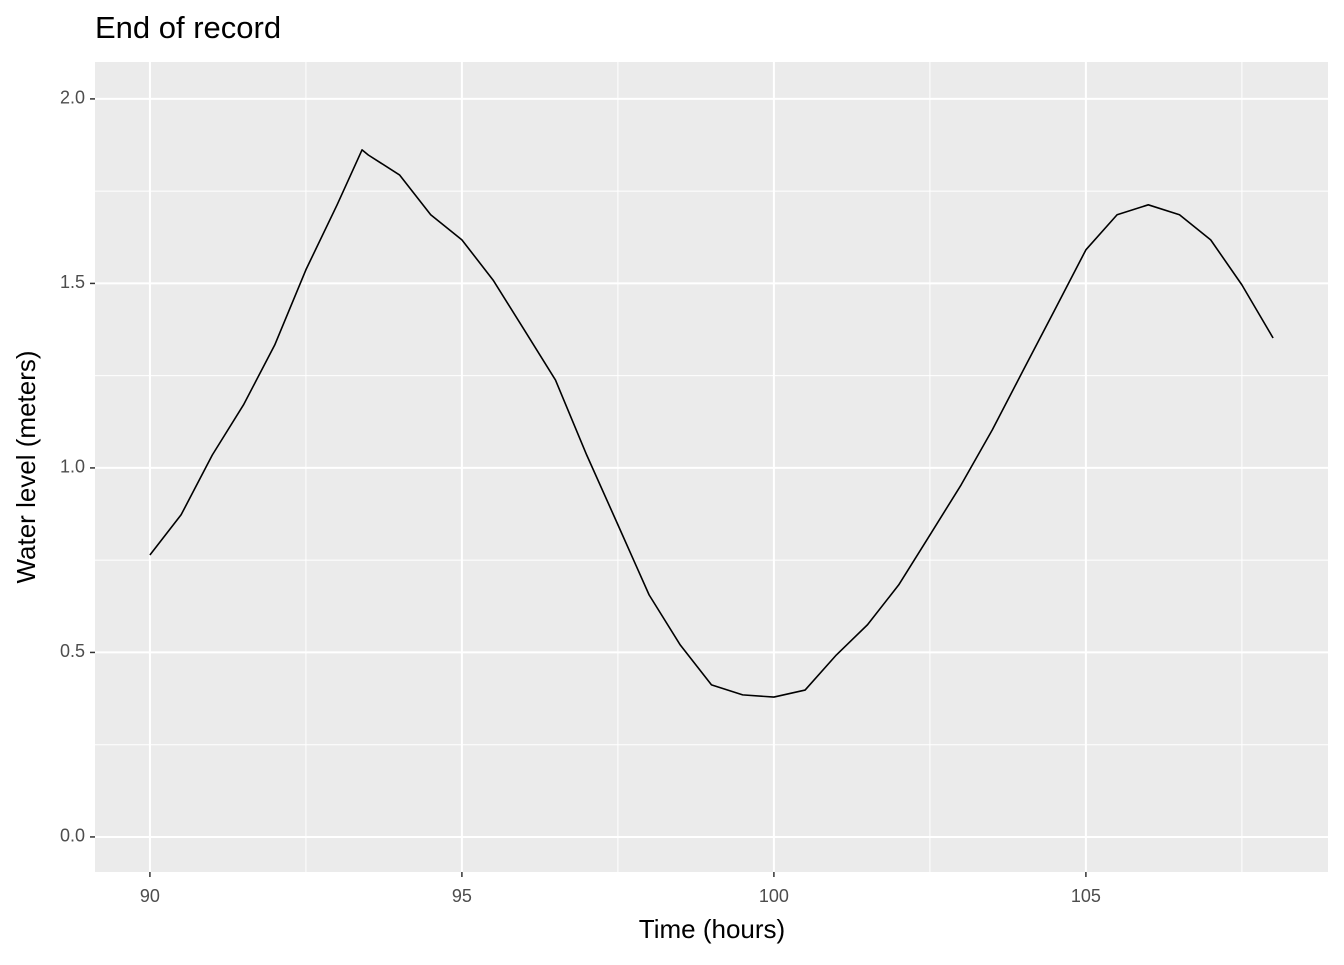  What do you see at coordinates (72, 651) in the screenshot?
I see `y-tick-label: 0.5` at bounding box center [72, 651].